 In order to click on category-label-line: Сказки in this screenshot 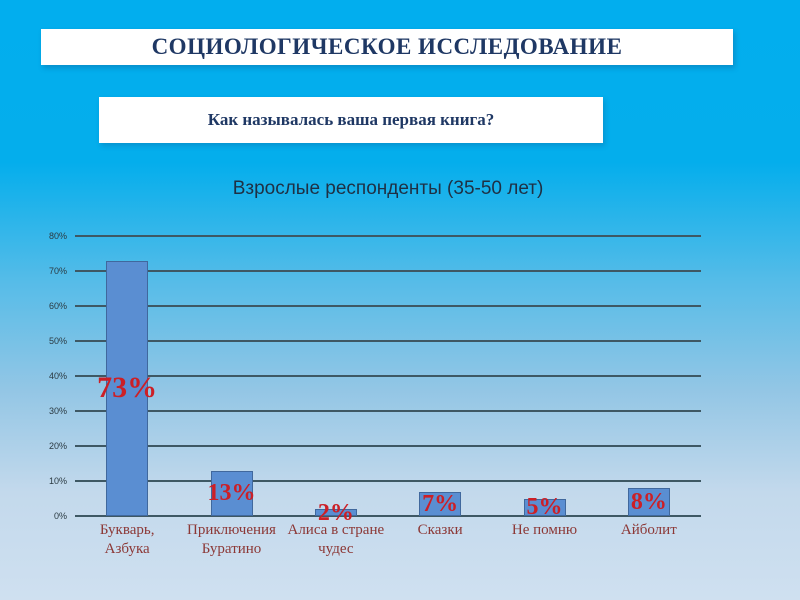, I will do `click(440, 530)`.